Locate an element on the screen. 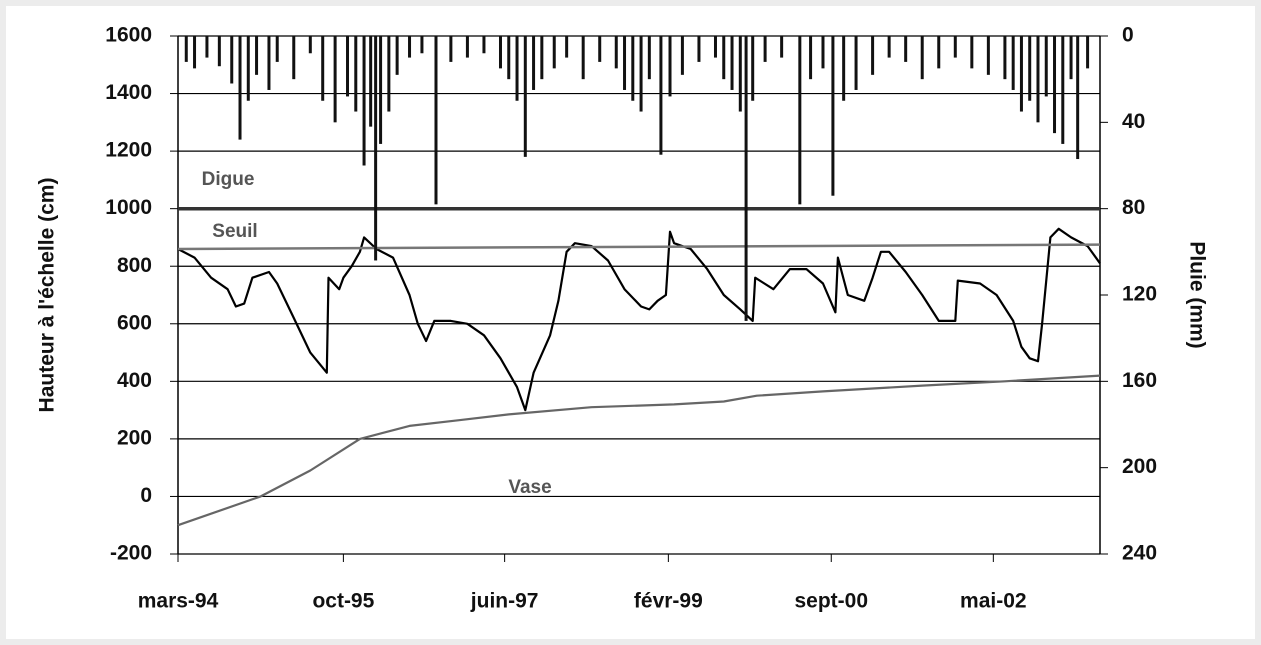 Image resolution: width=1261 pixels, height=645 pixels. y2-tick-label: 200 is located at coordinates (1139, 466).